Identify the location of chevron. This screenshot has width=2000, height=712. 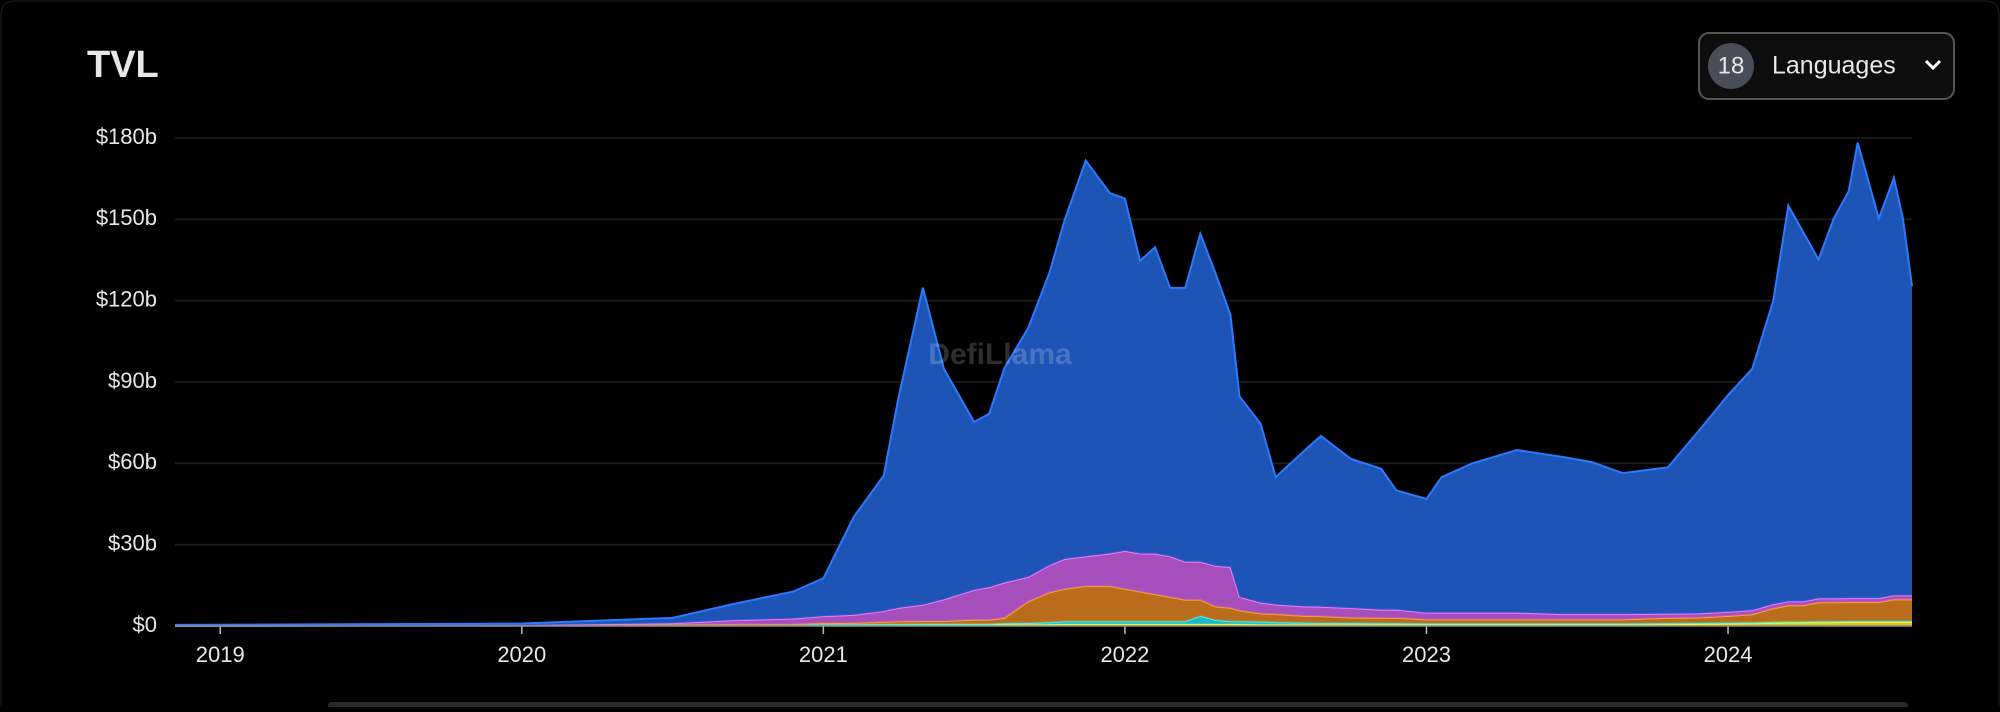
(1933, 65).